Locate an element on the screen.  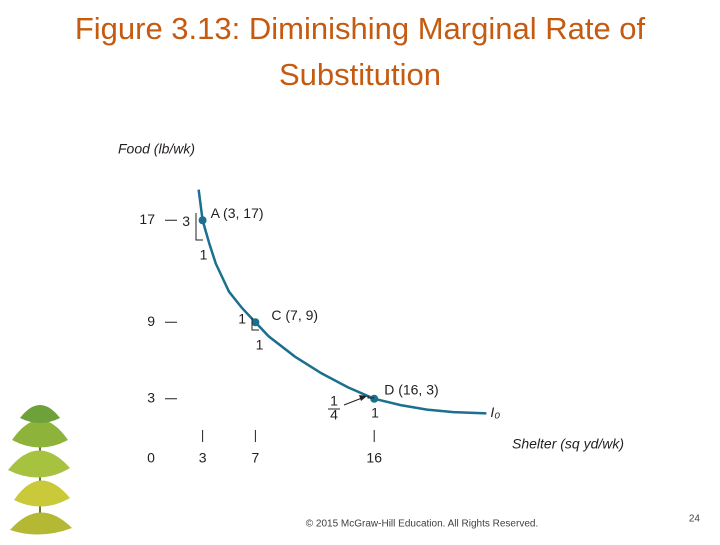
point-label: D (16, 3) is located at coordinates (411, 389).